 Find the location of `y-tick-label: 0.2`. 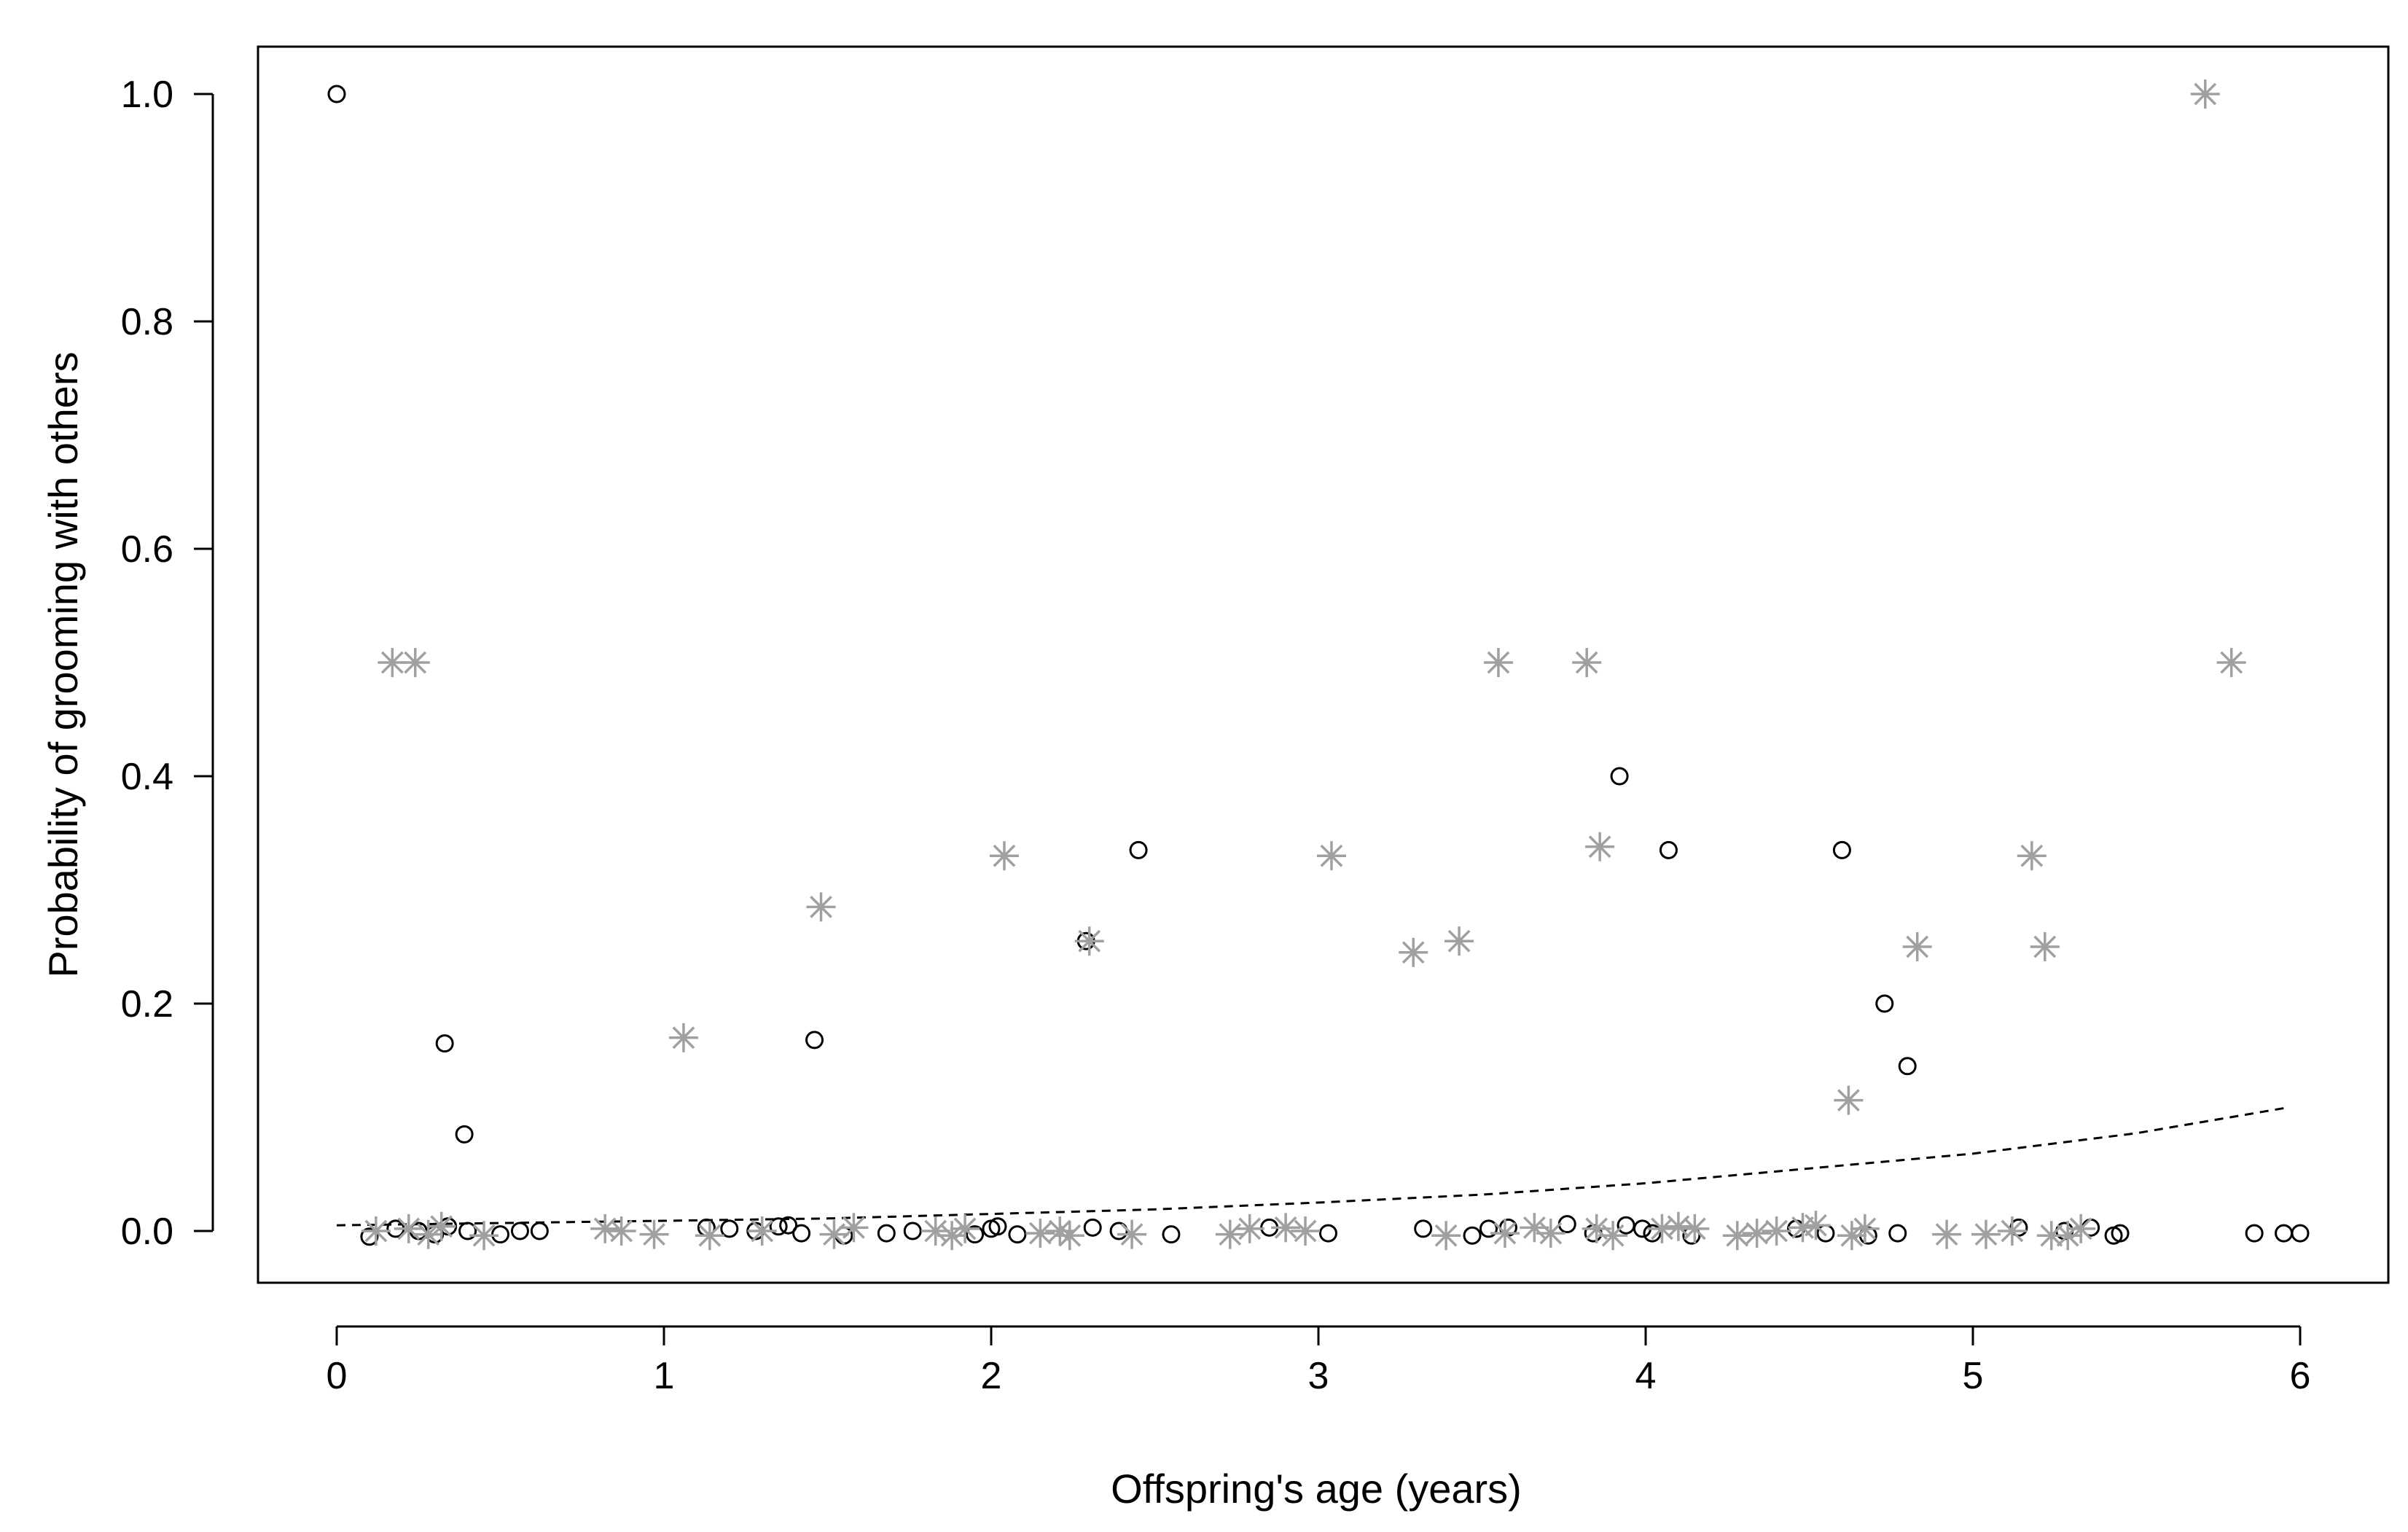

y-tick-label: 0.2 is located at coordinates (147, 1004).